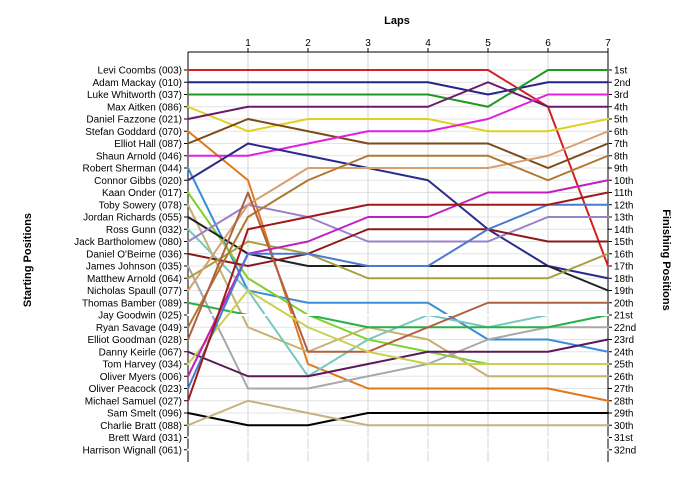 This screenshot has height=480, width=700. What do you see at coordinates (623, 426) in the screenshot?
I see `finish-label-30: 30th` at bounding box center [623, 426].